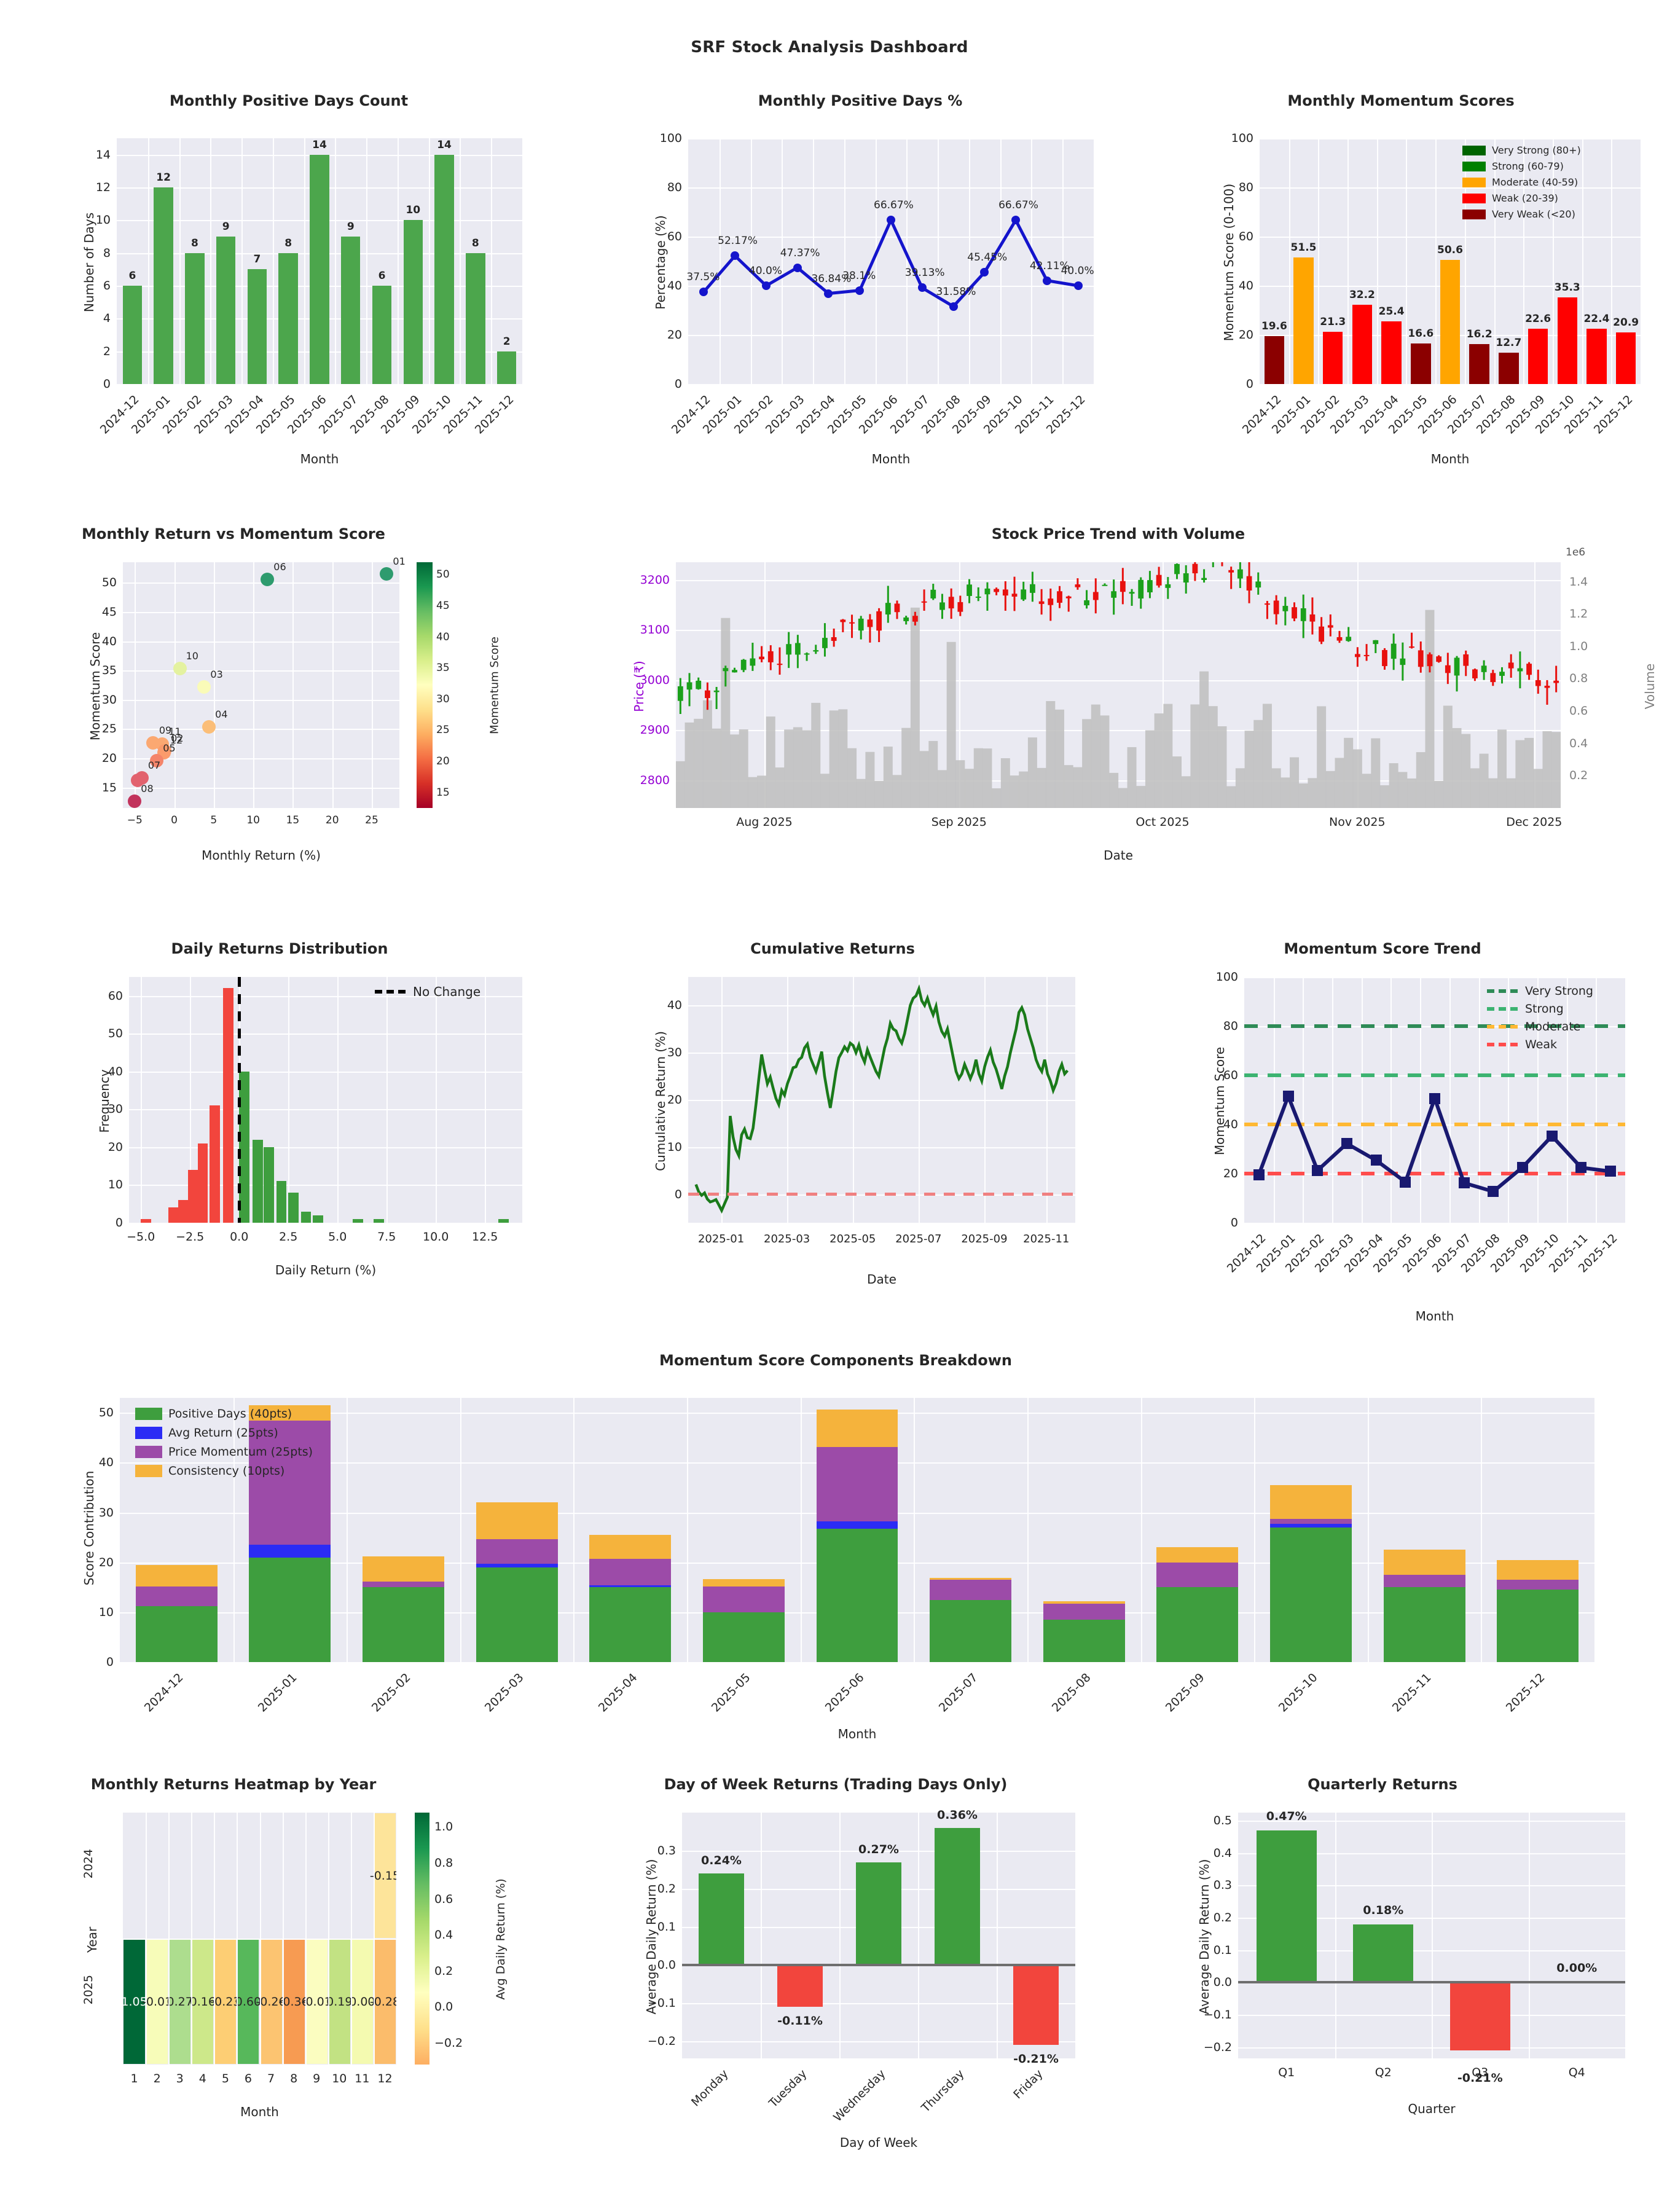  What do you see at coordinates (1434, 1075) in the screenshot?
I see `threshold-line-strong` at bounding box center [1434, 1075].